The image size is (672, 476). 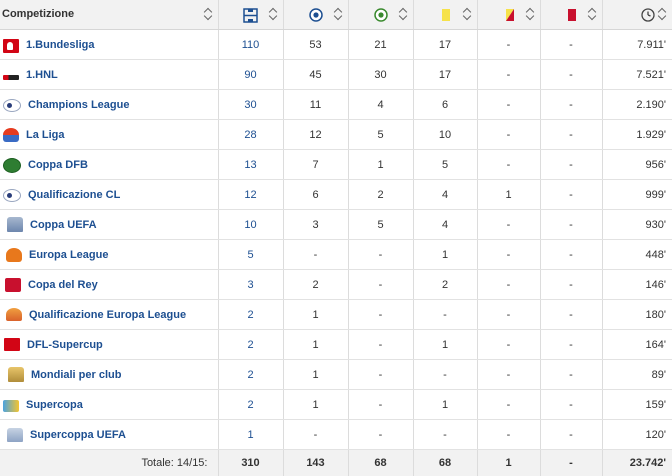 What do you see at coordinates (380, 463) in the screenshot?
I see `total-assists: 68` at bounding box center [380, 463].